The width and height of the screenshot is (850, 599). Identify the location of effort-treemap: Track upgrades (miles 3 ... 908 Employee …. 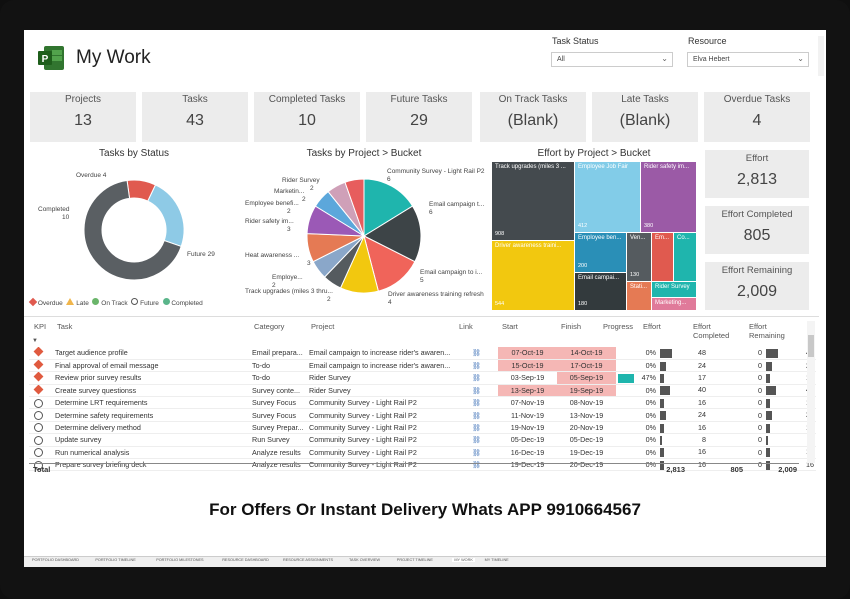
(594, 236).